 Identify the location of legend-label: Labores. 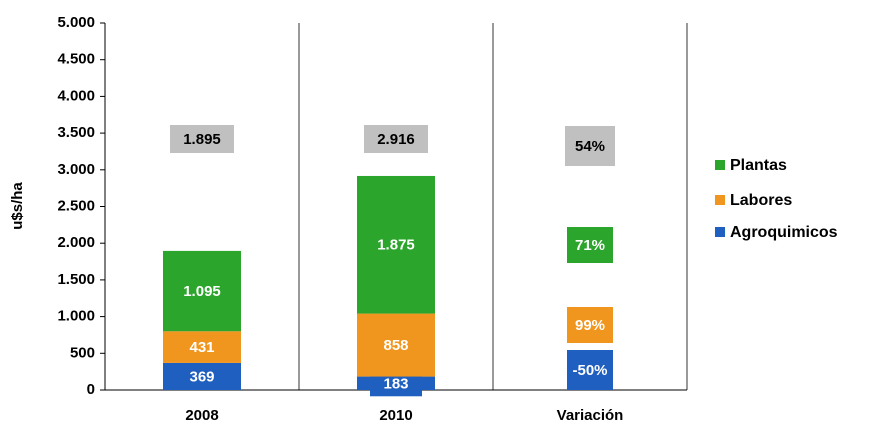
(761, 200).